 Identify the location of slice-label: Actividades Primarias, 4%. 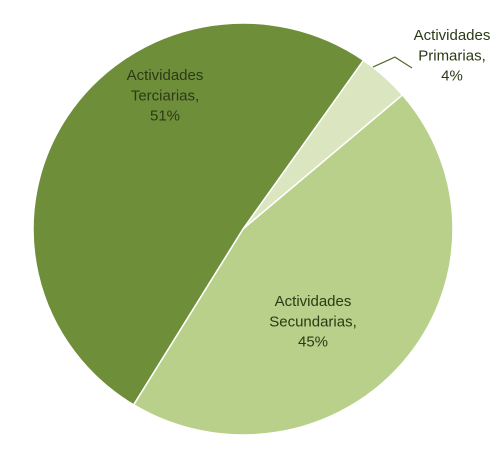
(452, 56).